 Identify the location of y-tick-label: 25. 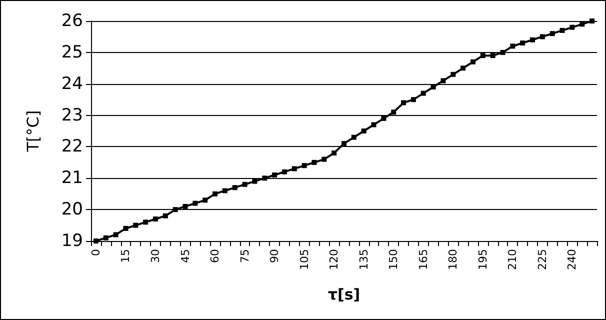
(72, 52).